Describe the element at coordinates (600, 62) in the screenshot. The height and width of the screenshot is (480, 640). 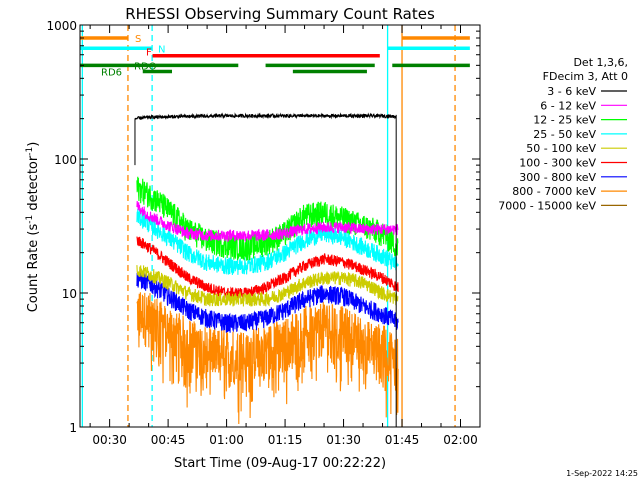
I see `legend-header-1: Det 1,3,6,` at that location.